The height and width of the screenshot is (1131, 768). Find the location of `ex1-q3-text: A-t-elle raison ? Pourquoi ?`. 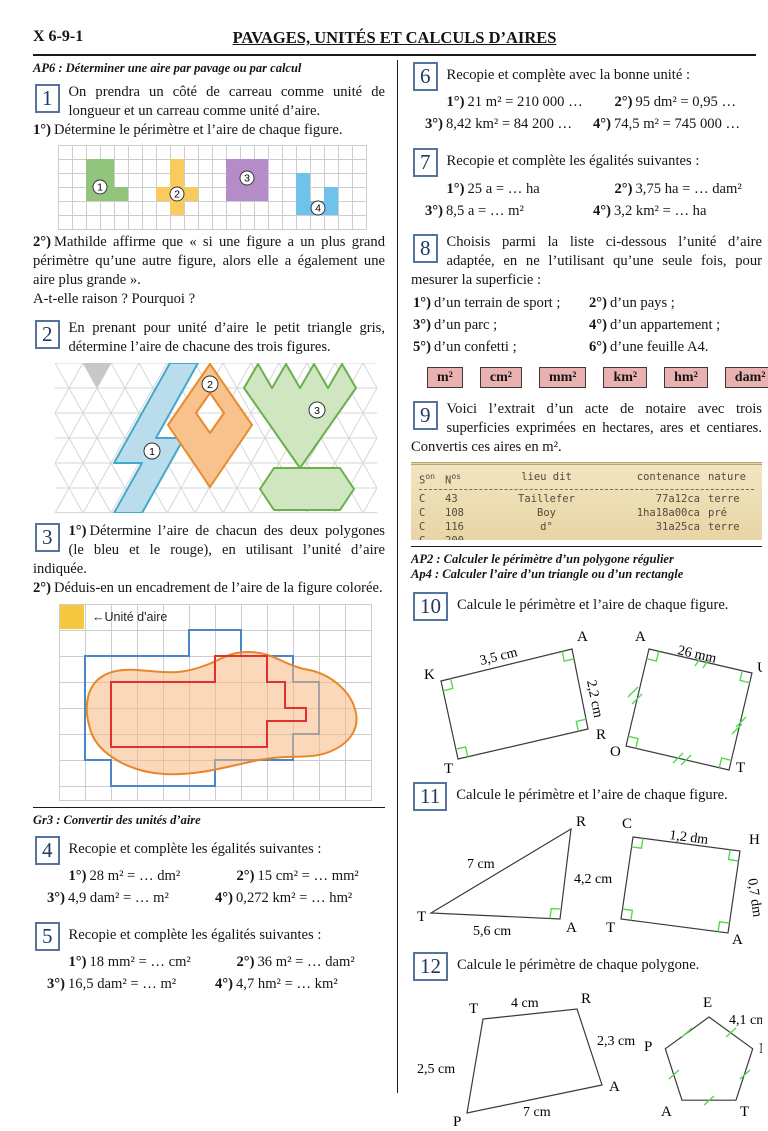

ex1-q3-text: A-t-elle raison ? Pourquoi ? is located at coordinates (114, 298).